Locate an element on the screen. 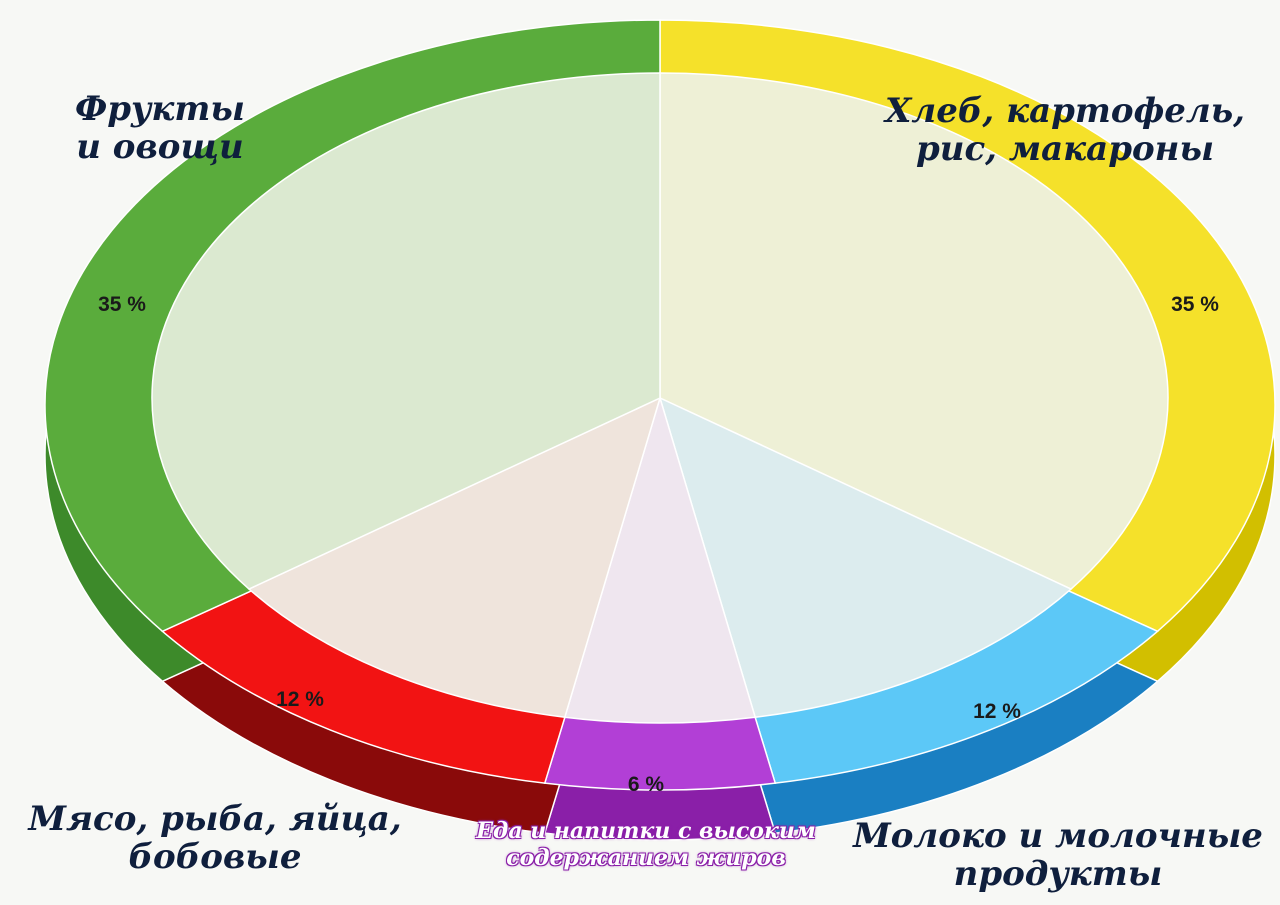  pie-inner-dairy is located at coordinates (865, 557).